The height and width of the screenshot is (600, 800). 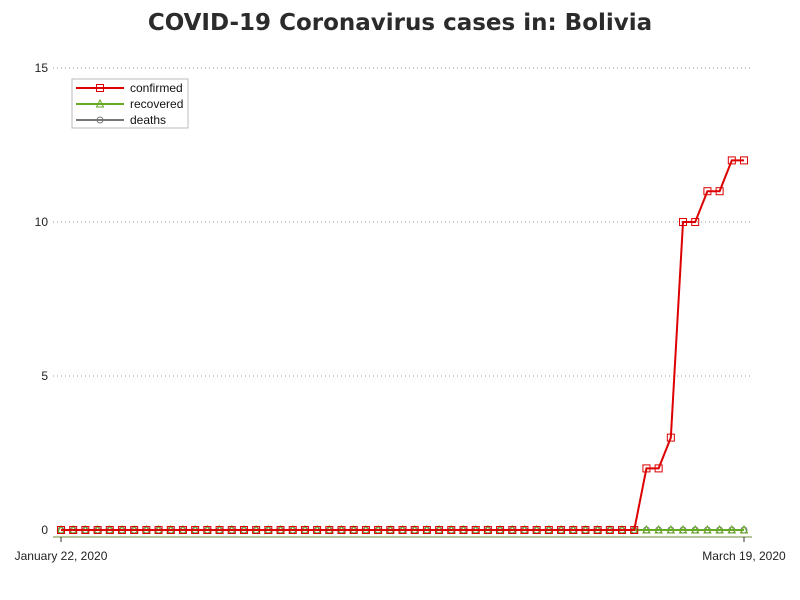 I want to click on y-tick-label: 10, so click(x=42, y=222).